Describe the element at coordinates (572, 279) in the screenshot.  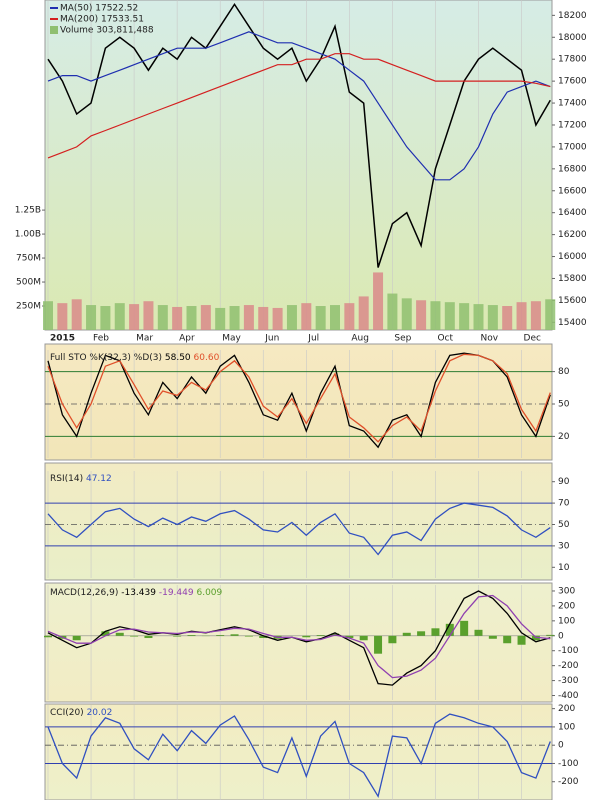
I see `y-tick-label: 15800` at that location.